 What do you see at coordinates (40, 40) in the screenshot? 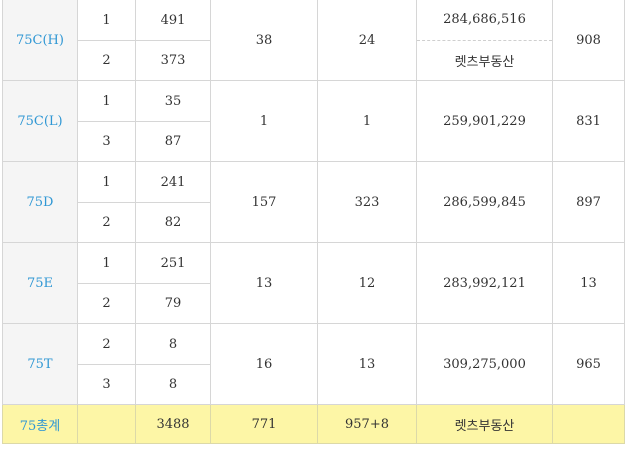
I see `type-label: 75C(H)` at bounding box center [40, 40].